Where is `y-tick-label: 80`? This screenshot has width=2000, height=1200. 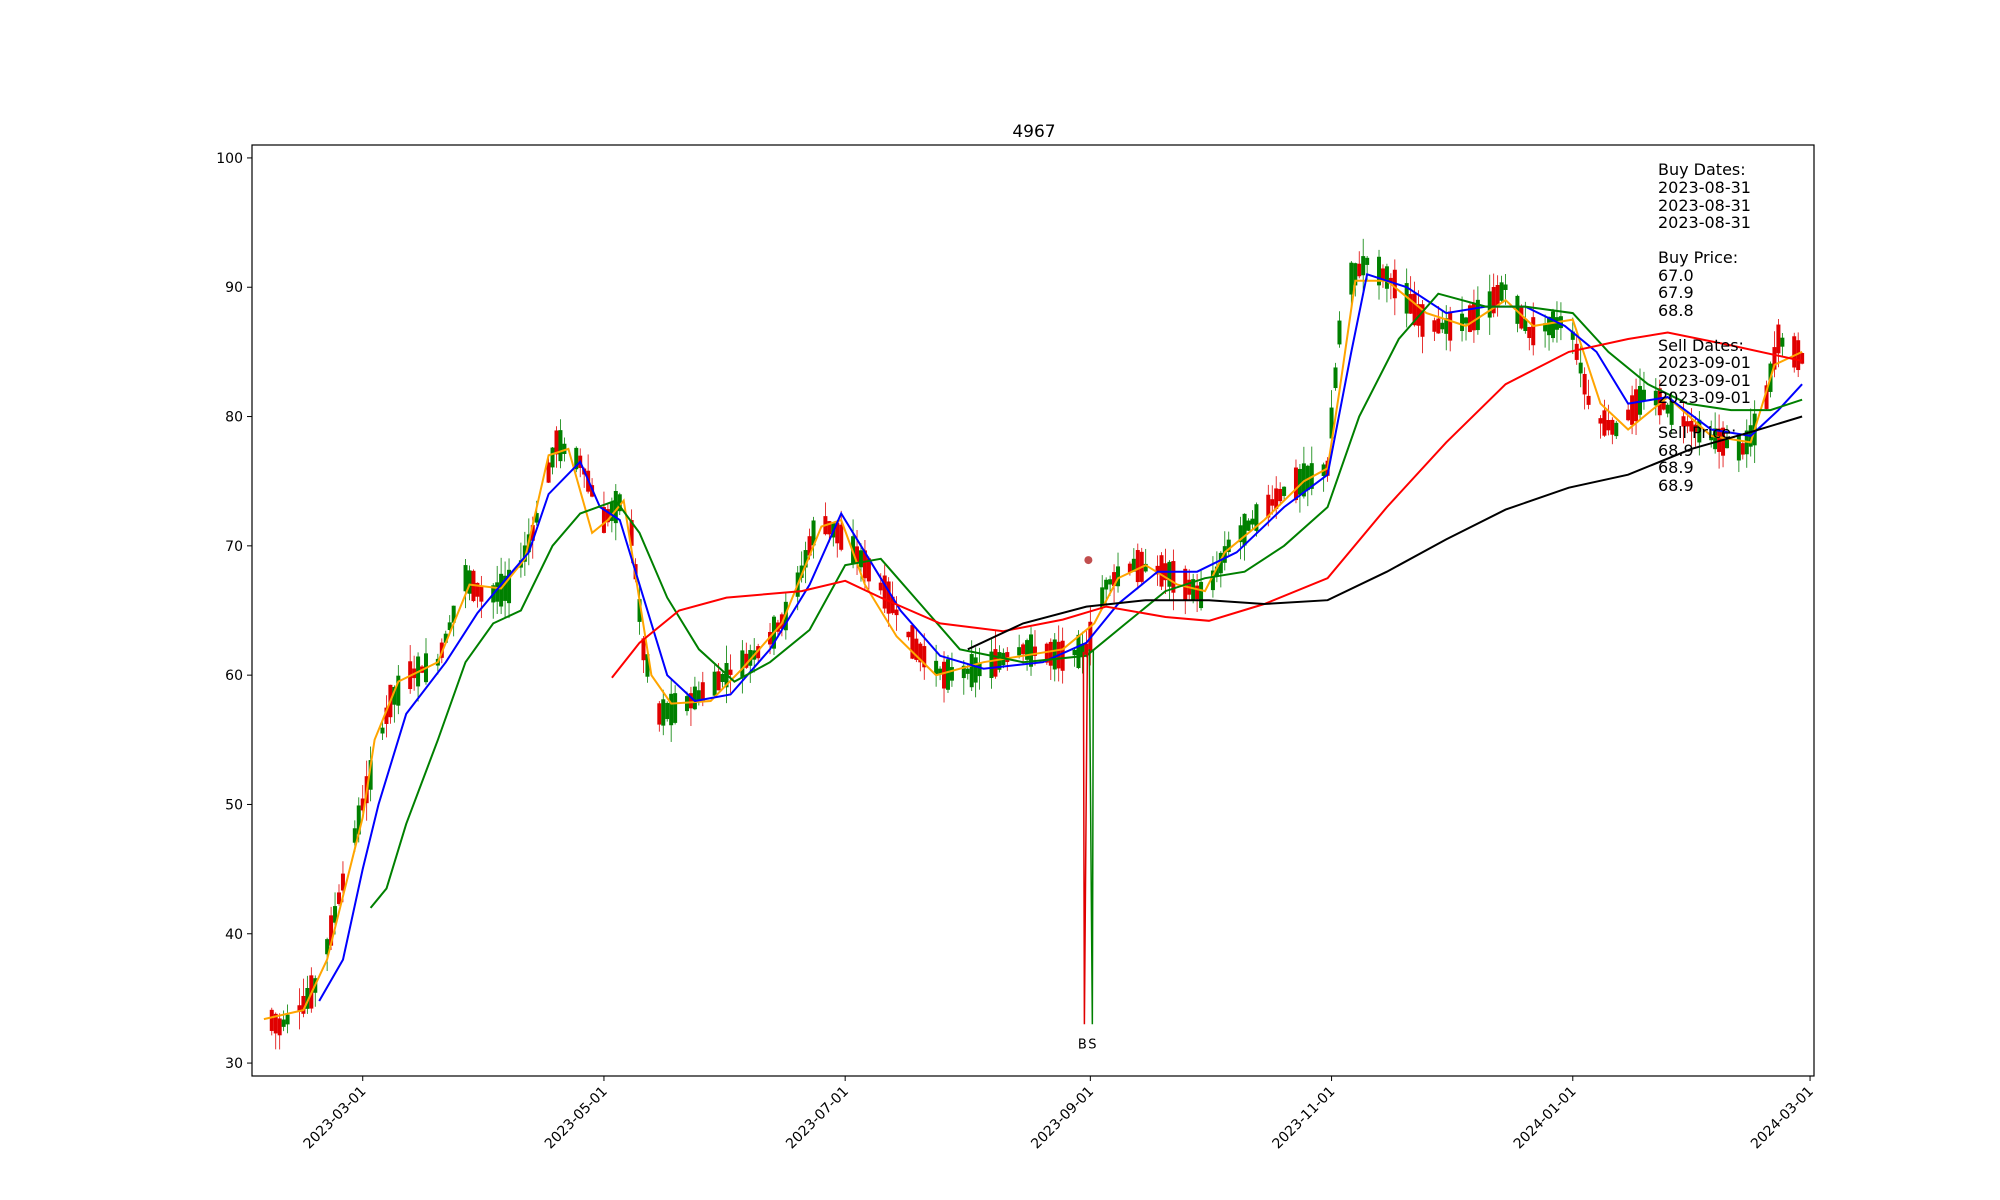 y-tick-label: 80 is located at coordinates (234, 418).